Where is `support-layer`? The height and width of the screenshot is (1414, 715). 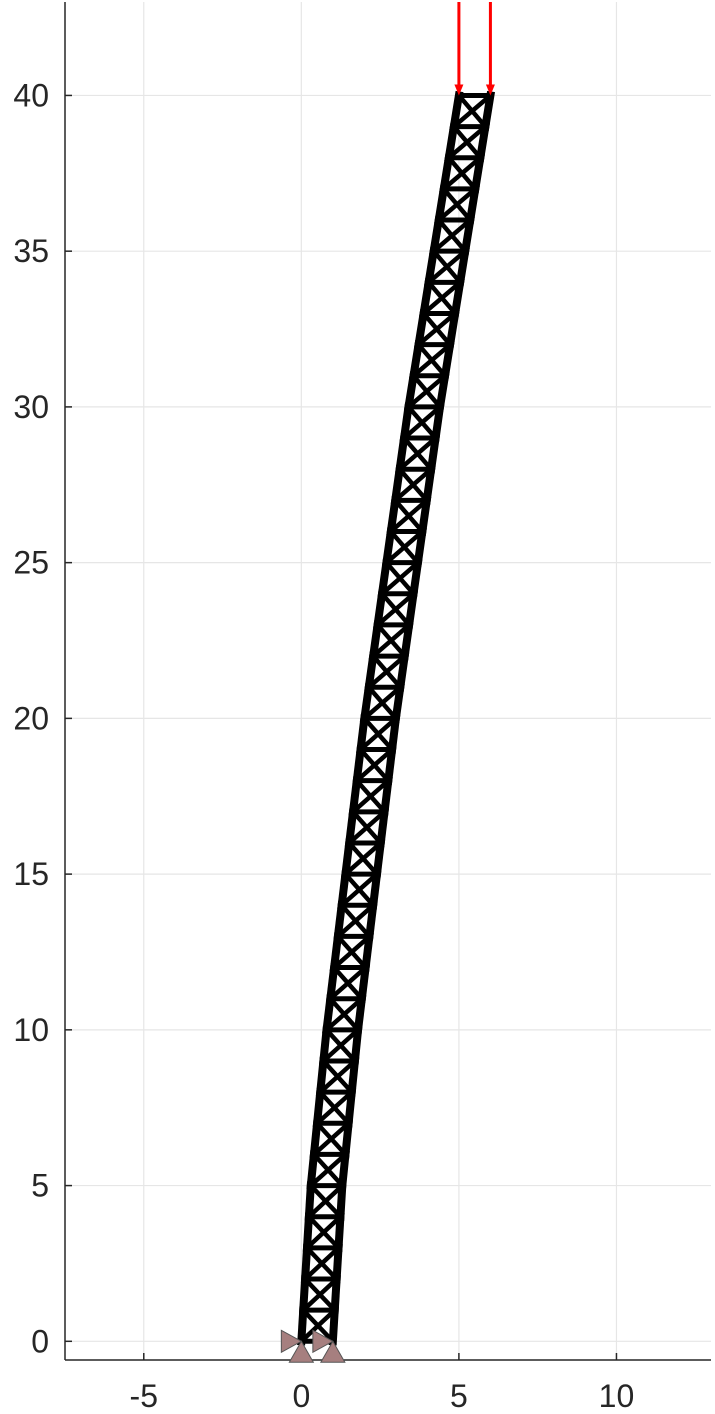
support-layer is located at coordinates (313, 1346).